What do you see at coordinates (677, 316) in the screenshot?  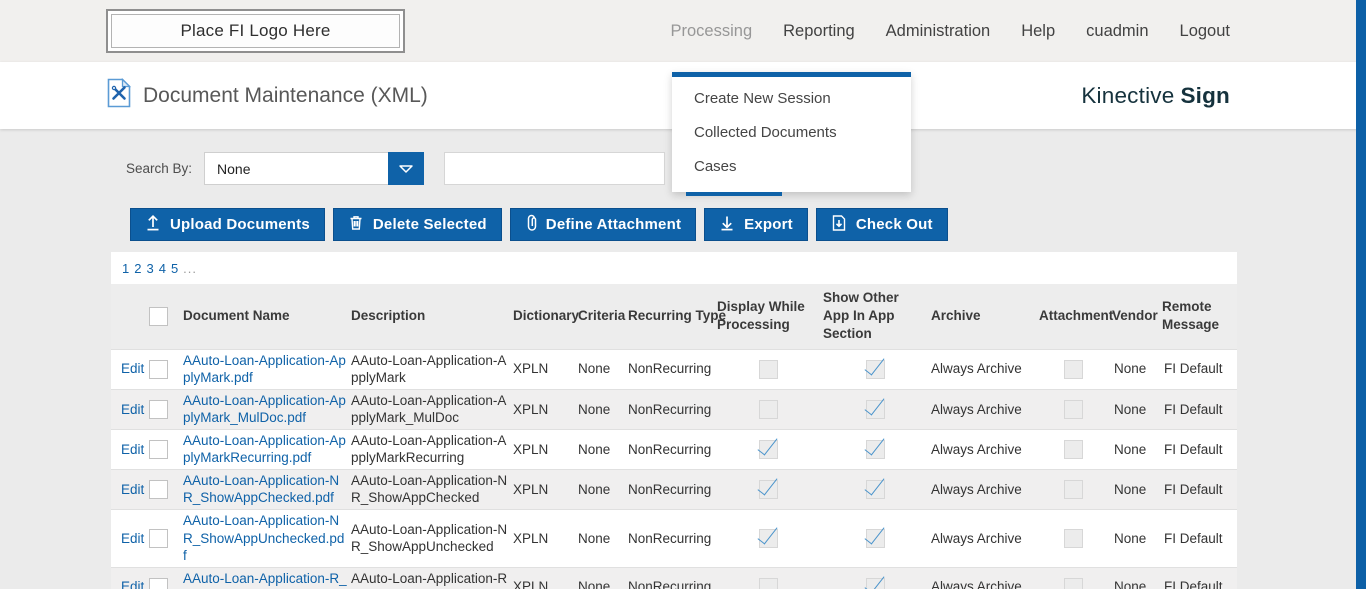 I see `col-recurring-type: Recurring Type` at bounding box center [677, 316].